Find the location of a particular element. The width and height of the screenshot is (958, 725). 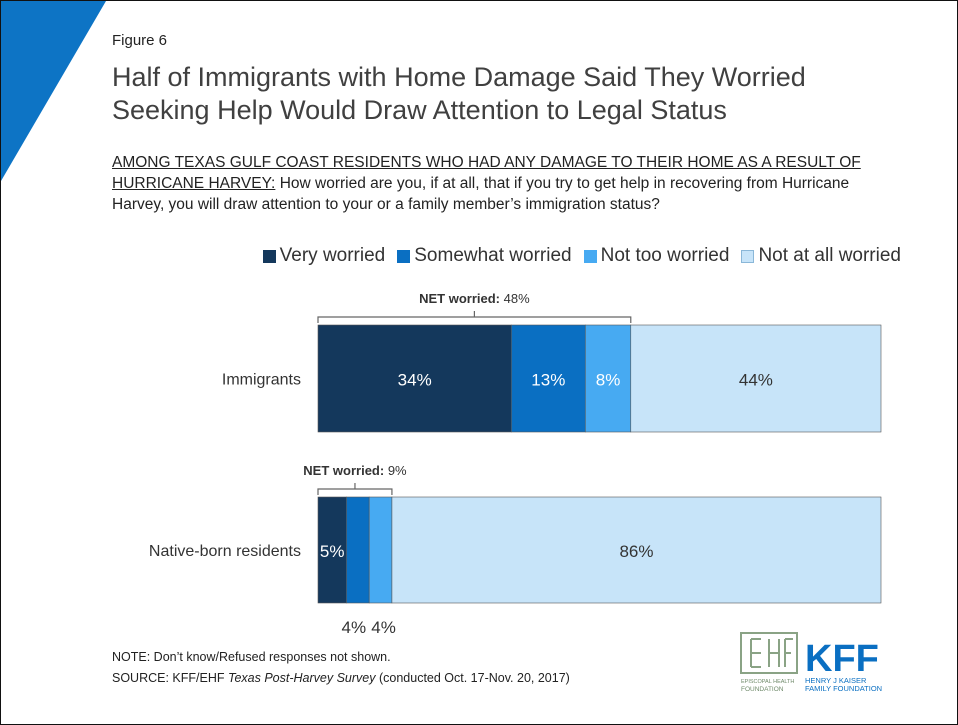

legend-item-very-worried: Very worried is located at coordinates (324, 256).